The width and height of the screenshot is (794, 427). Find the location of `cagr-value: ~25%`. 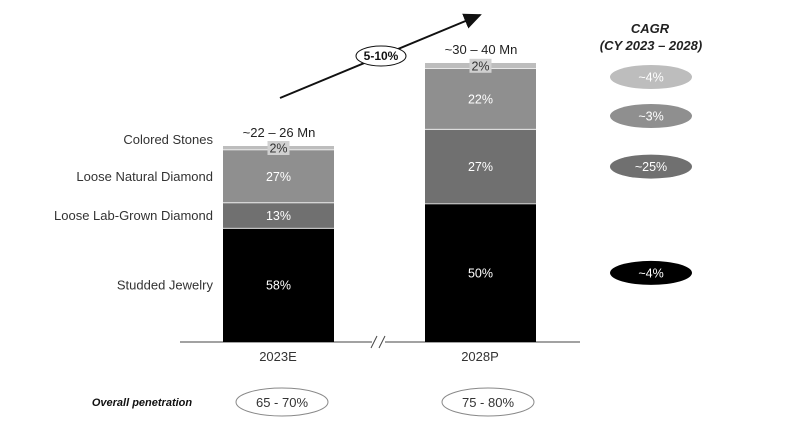

cagr-value: ~25% is located at coordinates (651, 167).